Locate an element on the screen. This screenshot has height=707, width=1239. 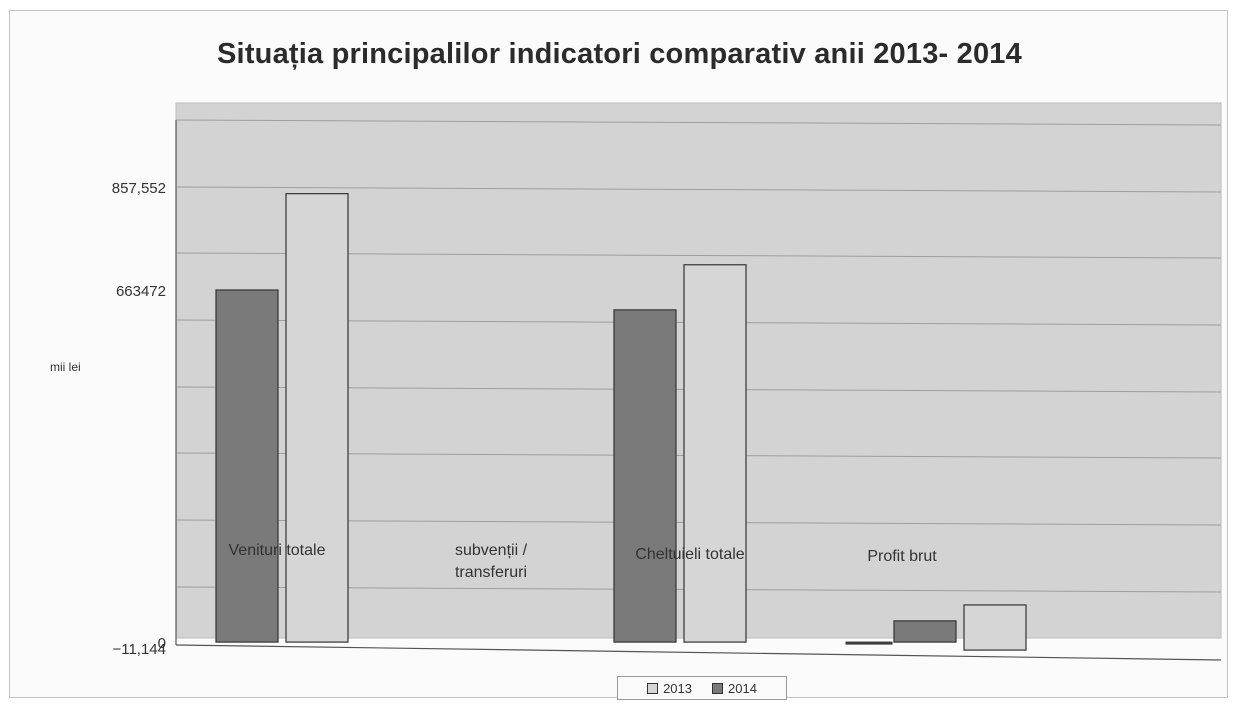
legend-item-2014: 2014 is located at coordinates (734, 688).